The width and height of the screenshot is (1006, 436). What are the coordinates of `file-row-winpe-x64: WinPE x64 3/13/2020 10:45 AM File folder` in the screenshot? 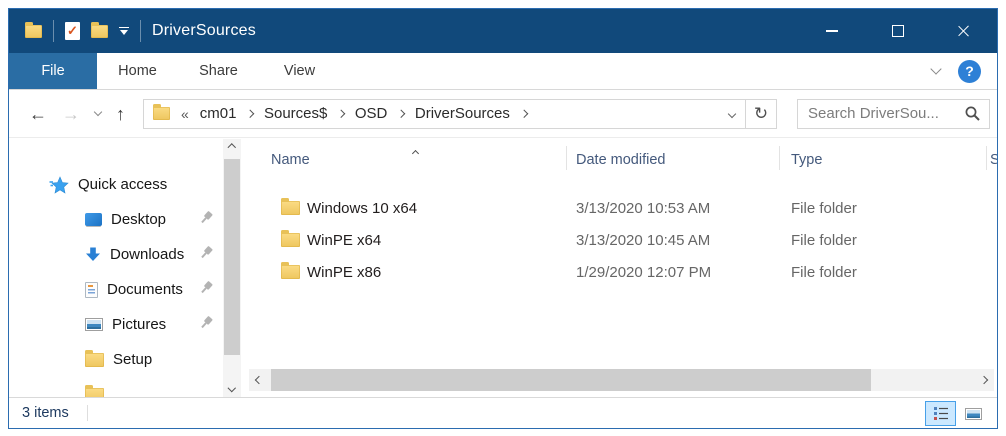 It's located at (619, 241).